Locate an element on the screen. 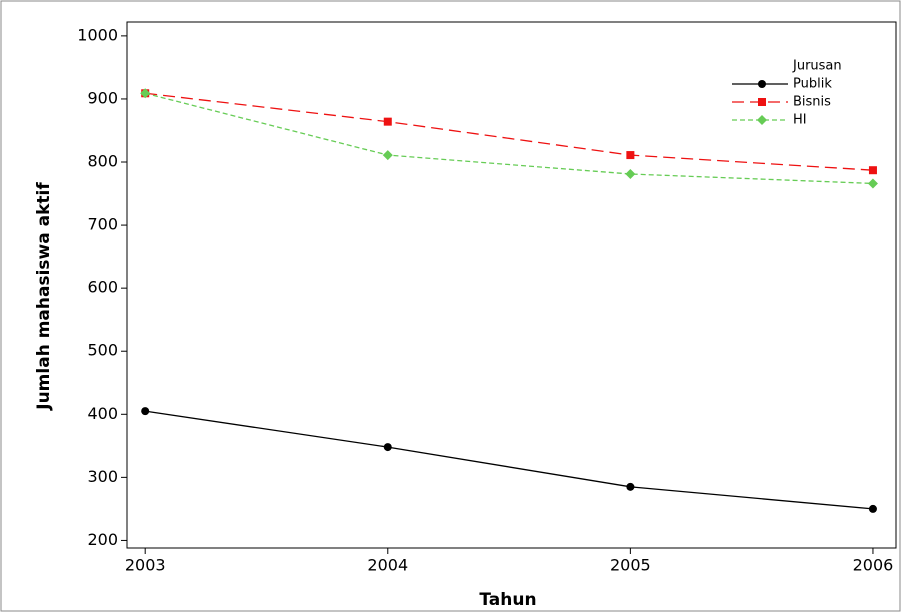  x-tick-label: 2006 is located at coordinates (873, 565).